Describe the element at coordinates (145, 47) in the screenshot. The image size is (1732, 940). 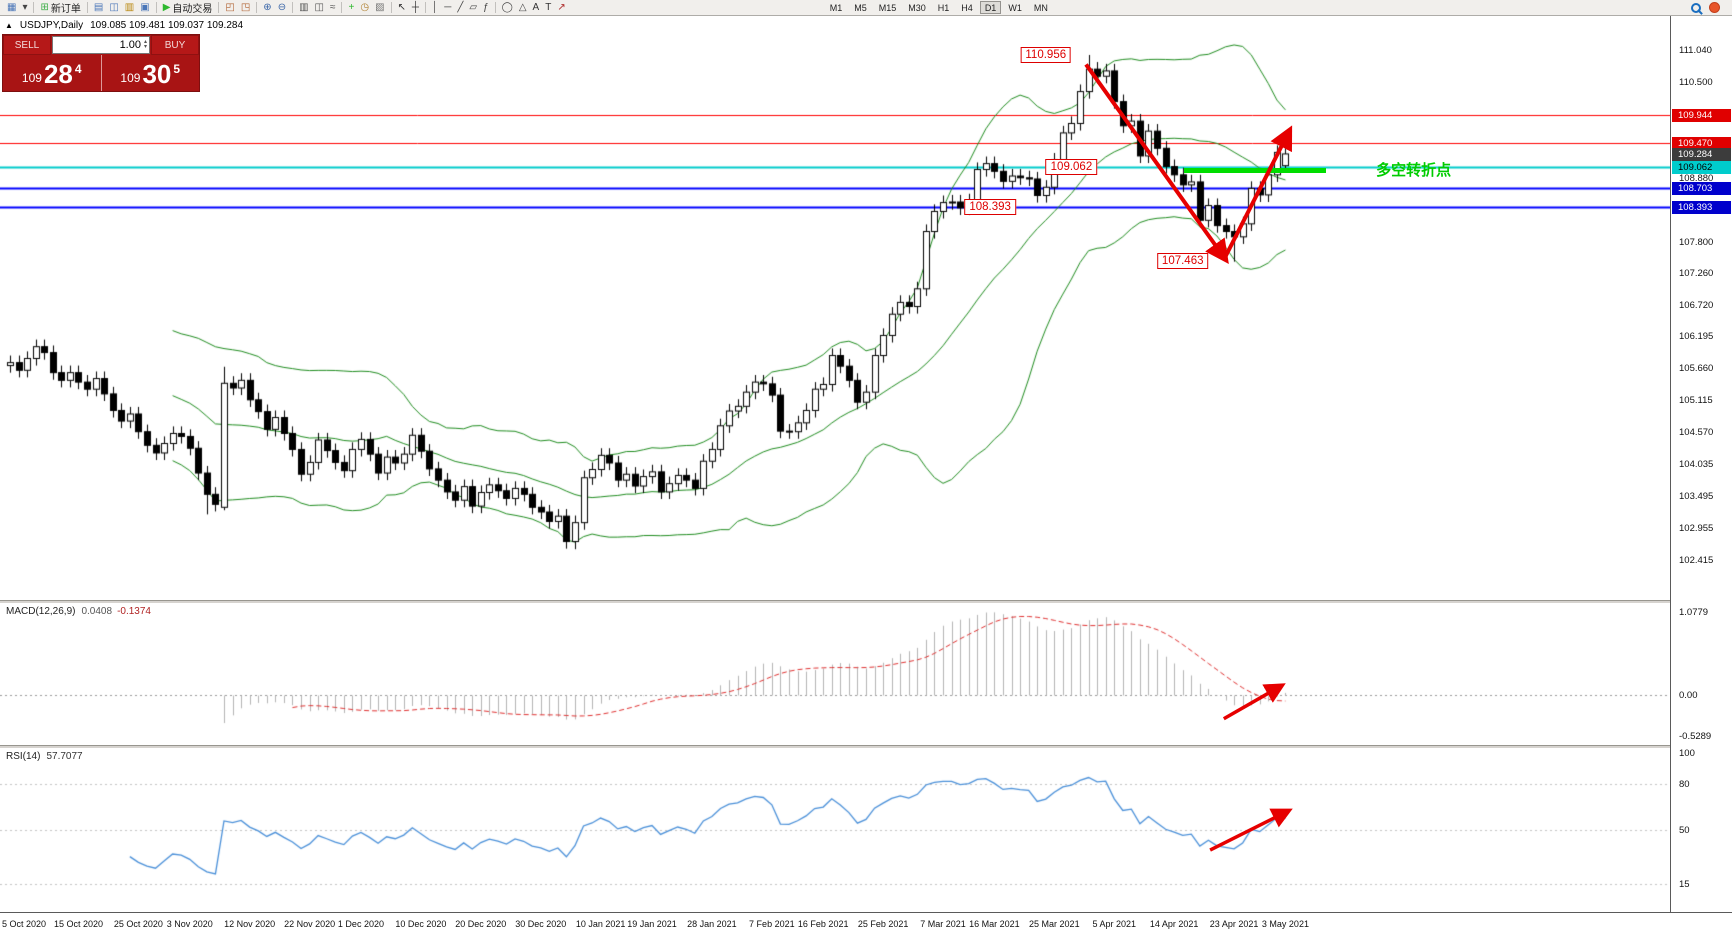
I see `stepper-down-icon: ▾` at that location.